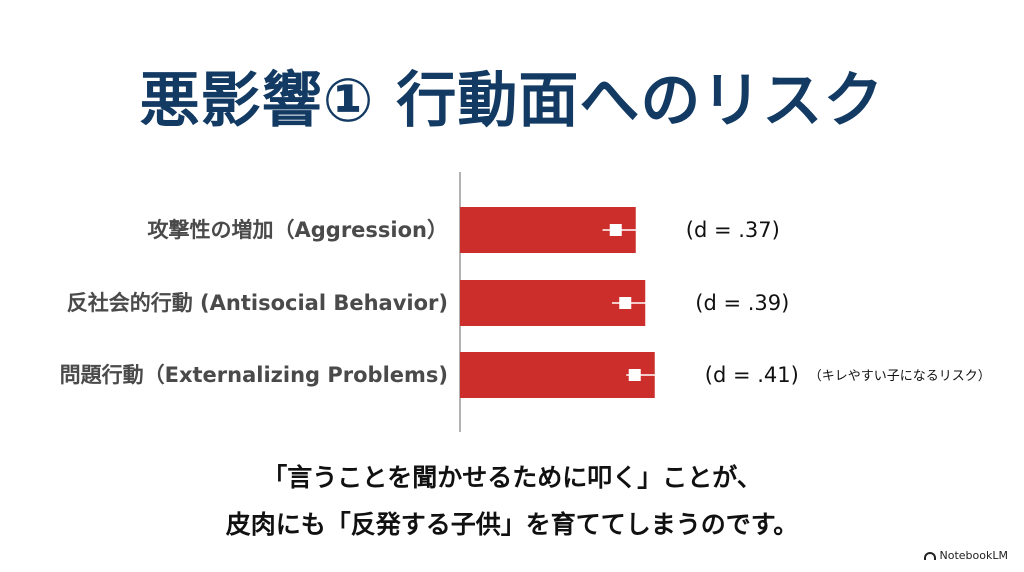  Describe the element at coordinates (257, 303) in the screenshot. I see `category-label-1: 反社会的行動 (Antisocial Behavior)` at that location.